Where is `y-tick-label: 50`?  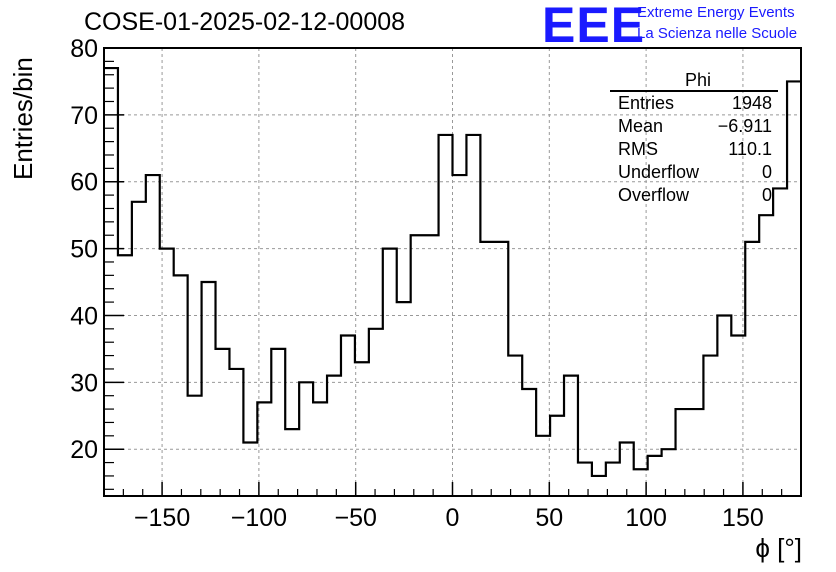
y-tick-label: 50 is located at coordinates (84, 250).